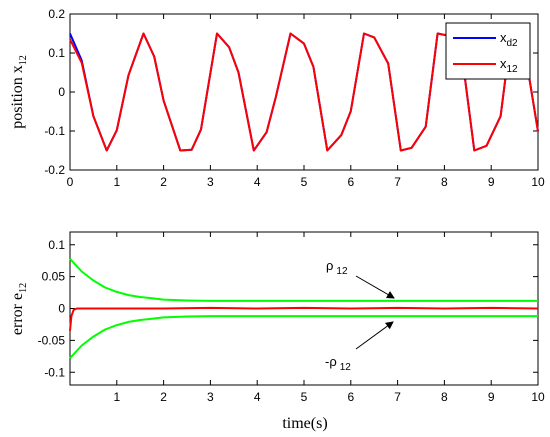 The image size is (550, 437). What do you see at coordinates (56, 14) in the screenshot?
I see `top-ytick-label: 0.2` at bounding box center [56, 14].